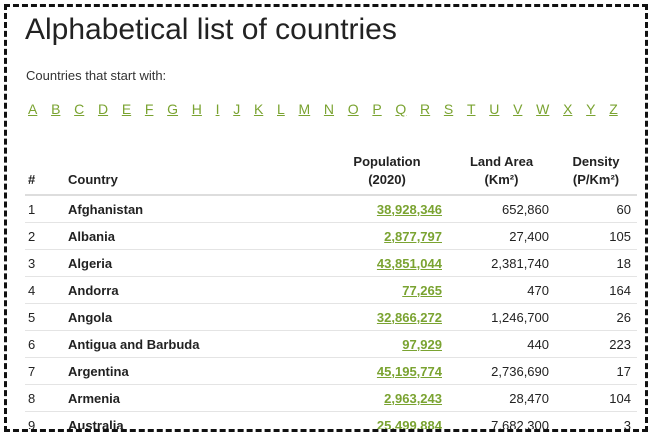  I want to click on letter-link-l: L, so click(281, 109).